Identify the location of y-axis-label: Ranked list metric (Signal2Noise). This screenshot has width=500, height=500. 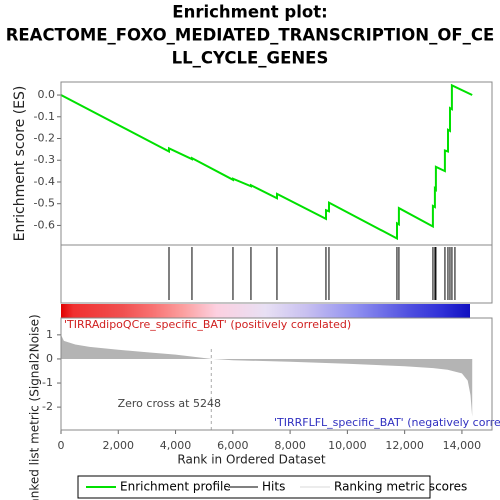
(35, 407).